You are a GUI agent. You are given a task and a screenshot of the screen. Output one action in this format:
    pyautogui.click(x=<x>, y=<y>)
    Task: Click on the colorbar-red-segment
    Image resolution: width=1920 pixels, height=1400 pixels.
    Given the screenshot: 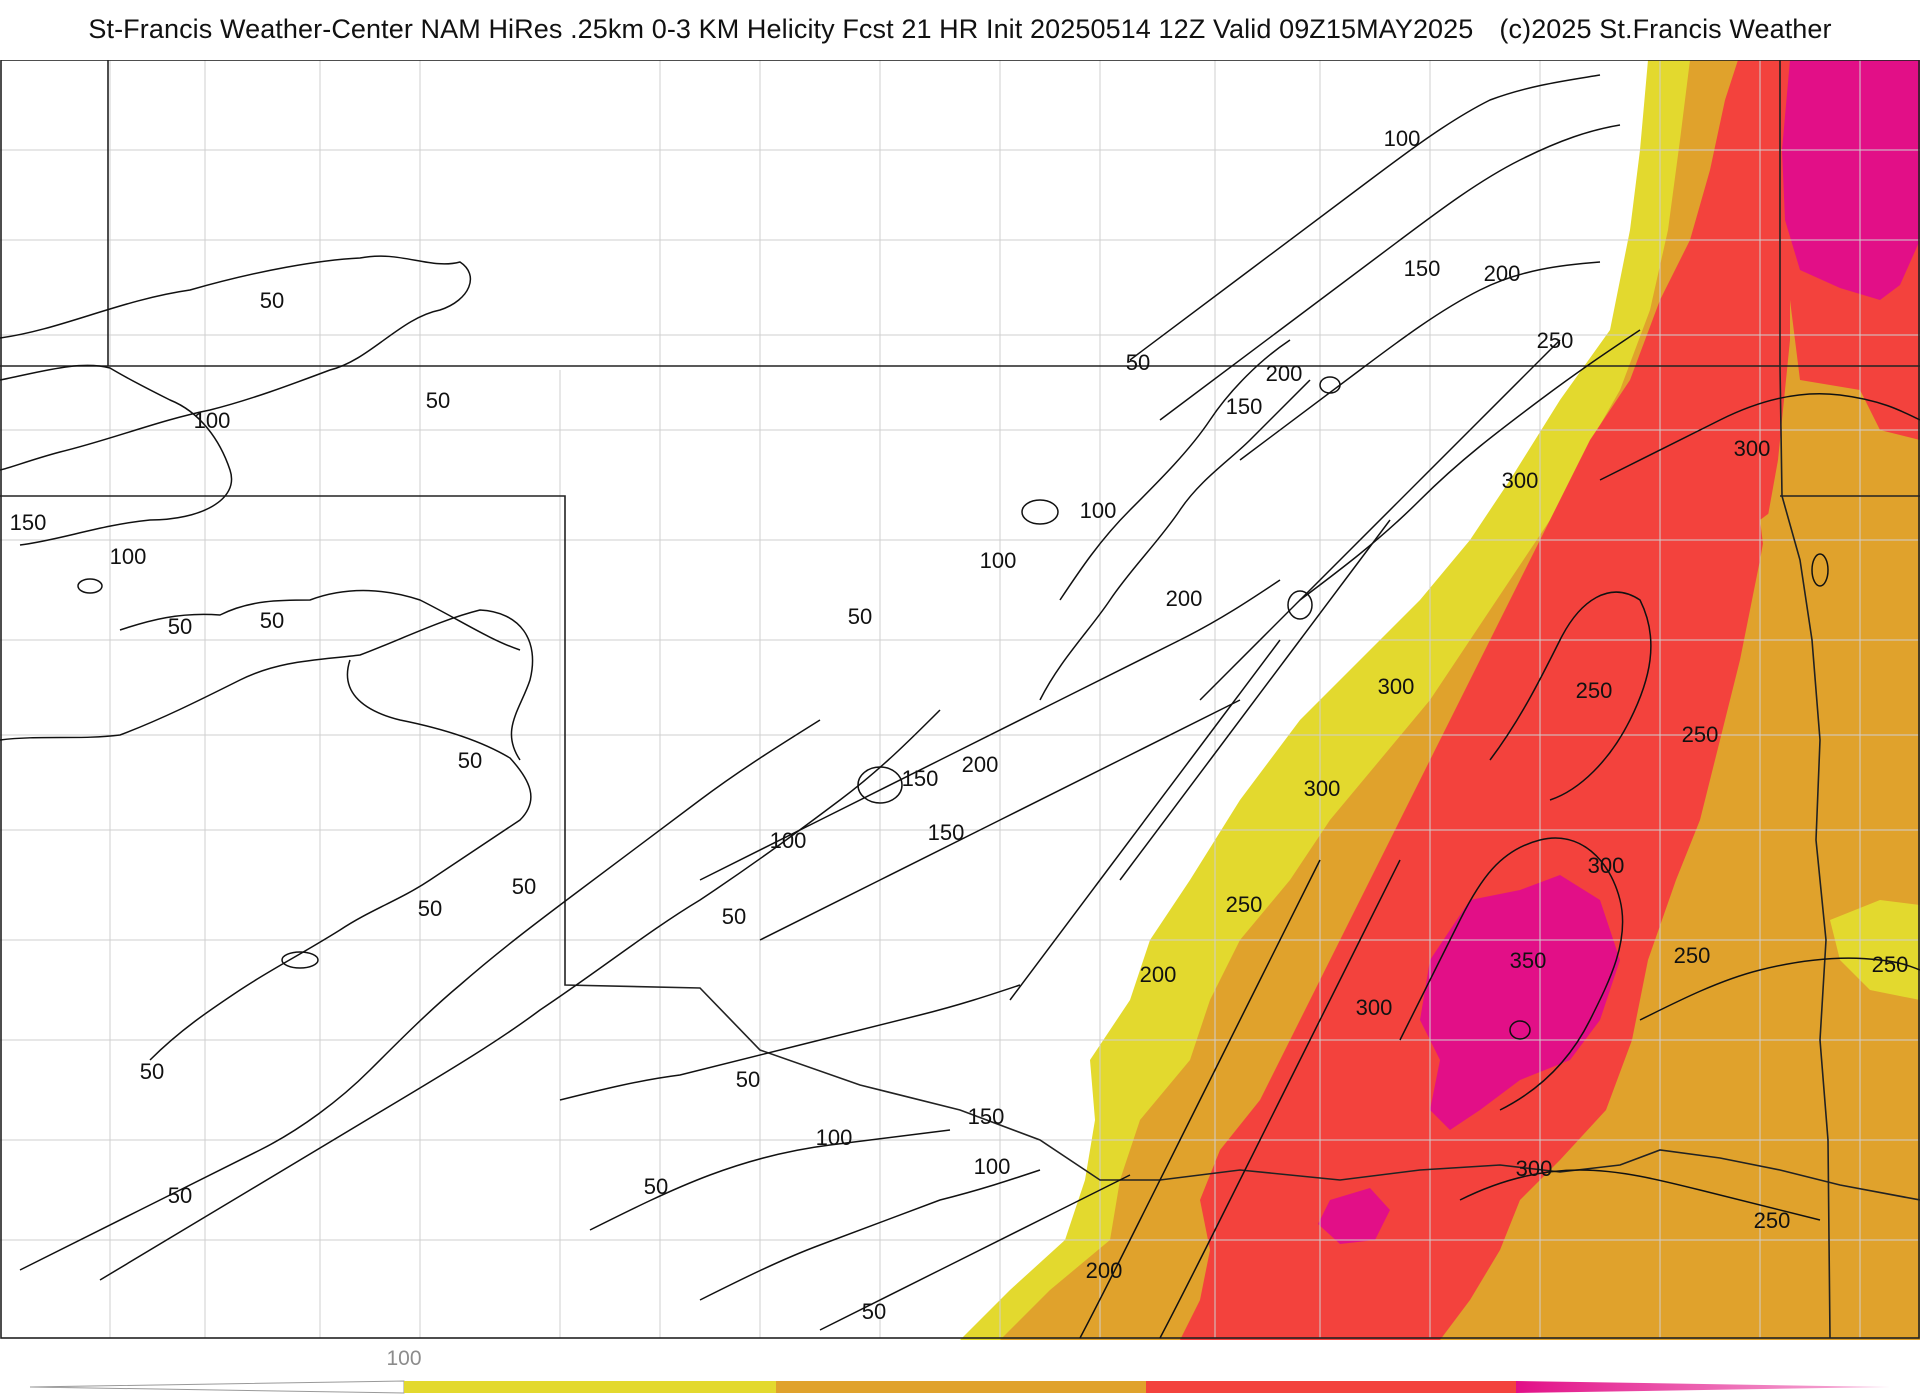 What is the action you would take?
    pyautogui.click(x=1331, y=1387)
    